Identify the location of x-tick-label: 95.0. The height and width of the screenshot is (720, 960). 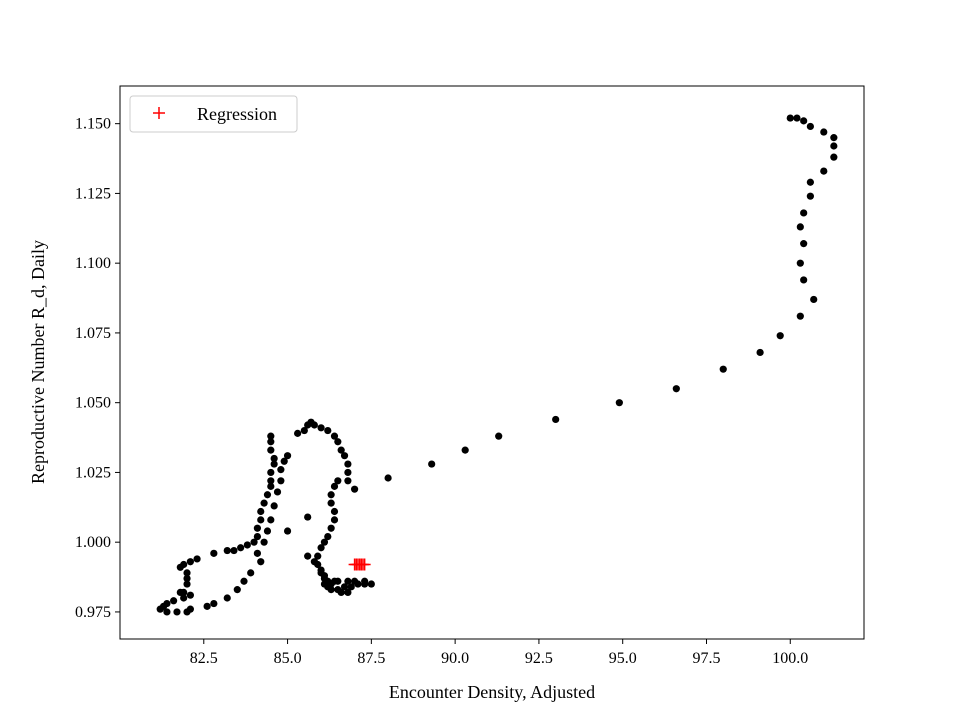
(623, 658).